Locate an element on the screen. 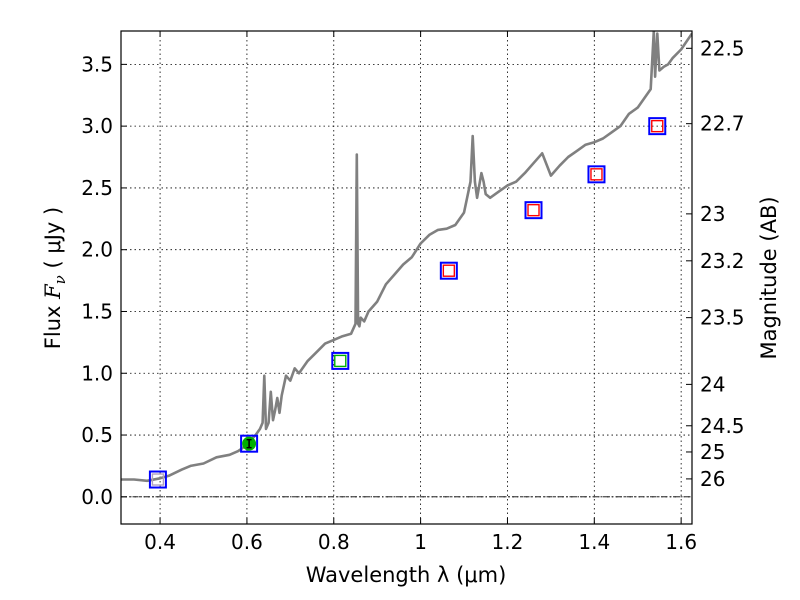 The image size is (800, 600). x-tick-label: 1.2 is located at coordinates (508, 542).